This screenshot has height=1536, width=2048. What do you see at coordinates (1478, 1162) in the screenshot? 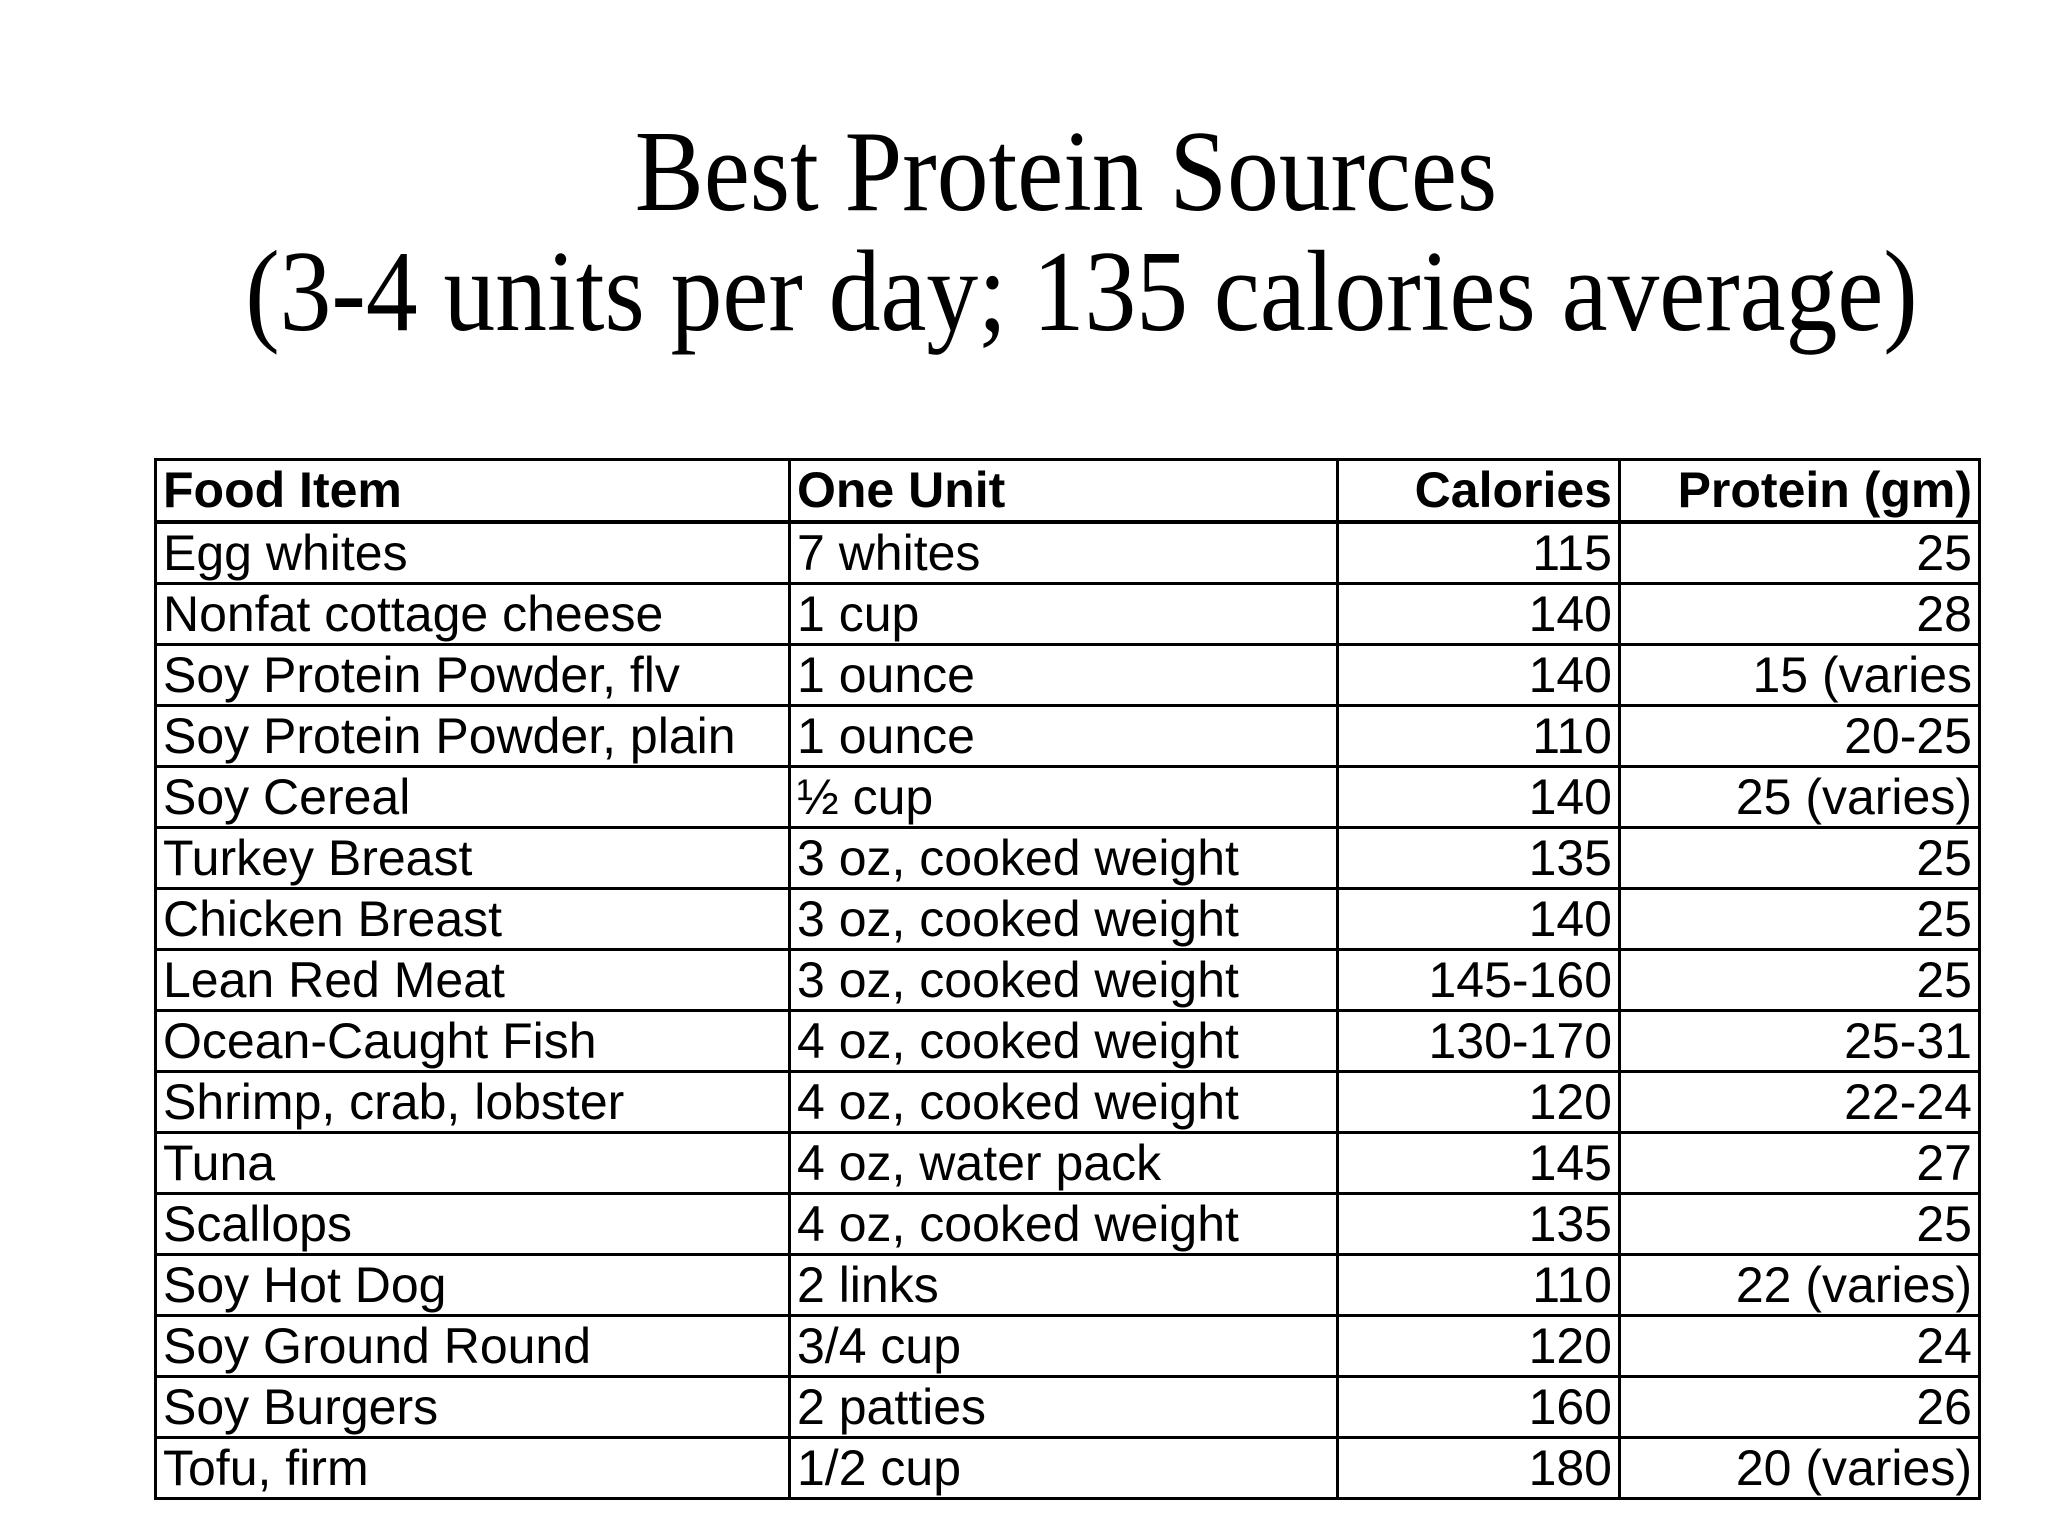
I see `cell-calories: 145` at bounding box center [1478, 1162].